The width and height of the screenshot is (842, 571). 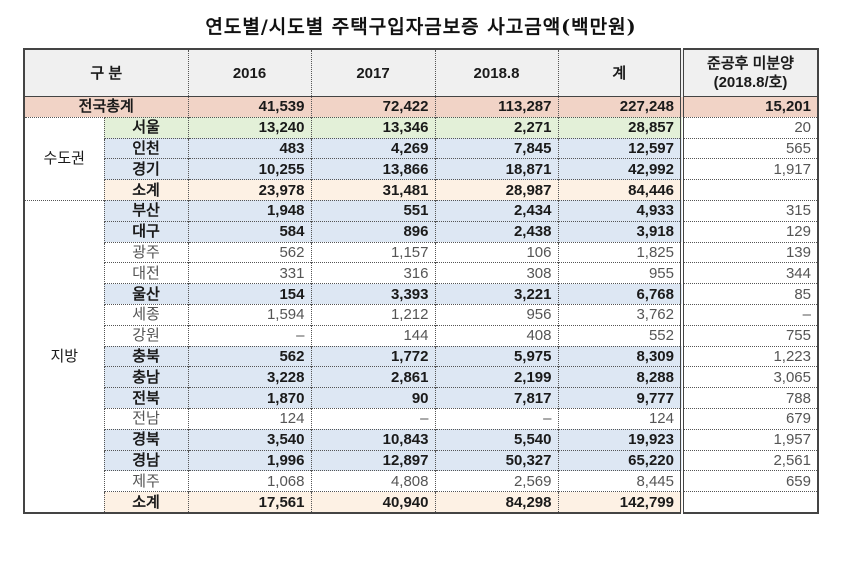 What do you see at coordinates (372, 127) in the screenshot?
I see `cell-2017: 13,346` at bounding box center [372, 127].